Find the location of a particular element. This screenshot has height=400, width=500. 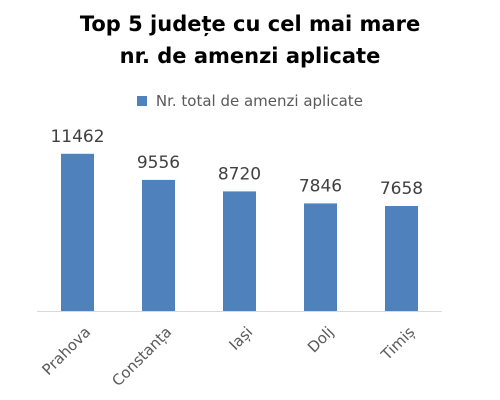

chart-title-line-2: nr. de amenzi aplicate is located at coordinates (250, 56).